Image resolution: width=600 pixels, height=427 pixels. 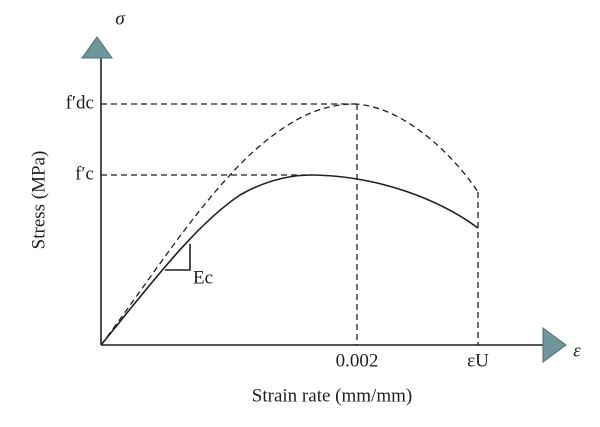 I want to click on x-symbol: ε, so click(x=577, y=350).